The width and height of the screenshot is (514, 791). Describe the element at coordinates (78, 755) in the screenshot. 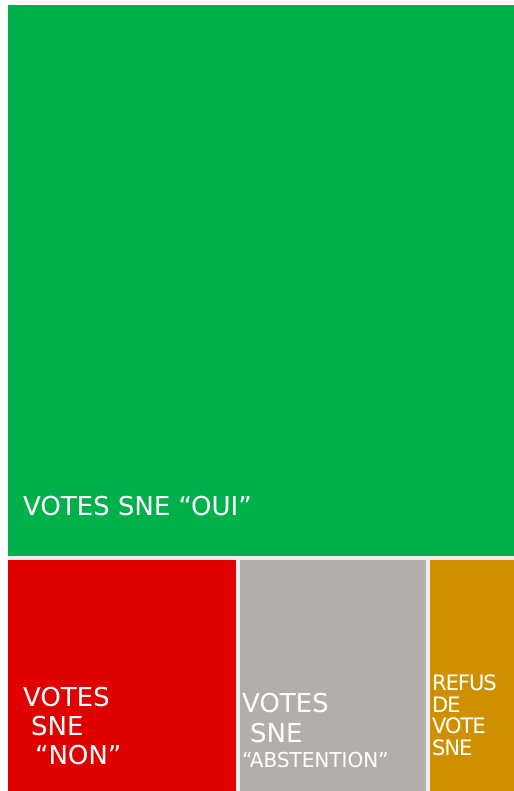

I see `tile-label-line: “NON”` at that location.